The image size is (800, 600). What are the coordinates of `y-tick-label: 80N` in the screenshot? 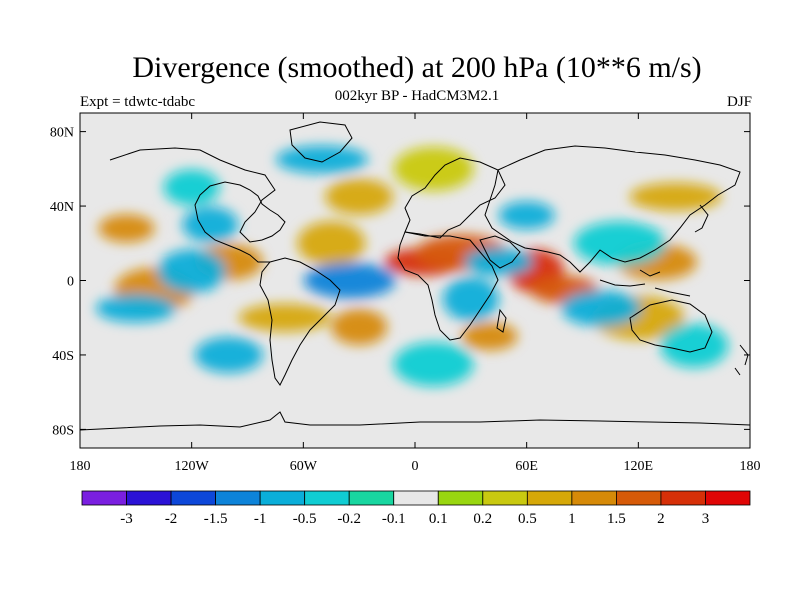 It's located at (62, 133).